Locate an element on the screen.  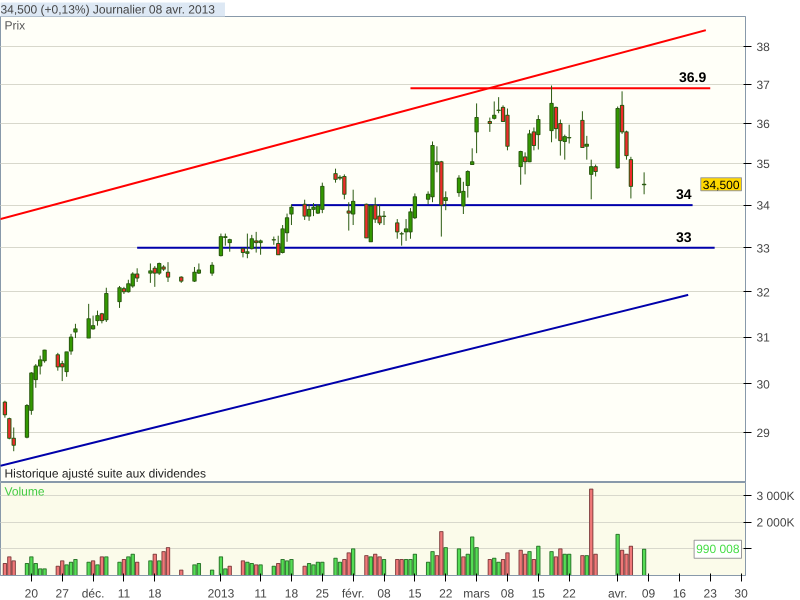
annotation: Prix is located at coordinates (15, 25).